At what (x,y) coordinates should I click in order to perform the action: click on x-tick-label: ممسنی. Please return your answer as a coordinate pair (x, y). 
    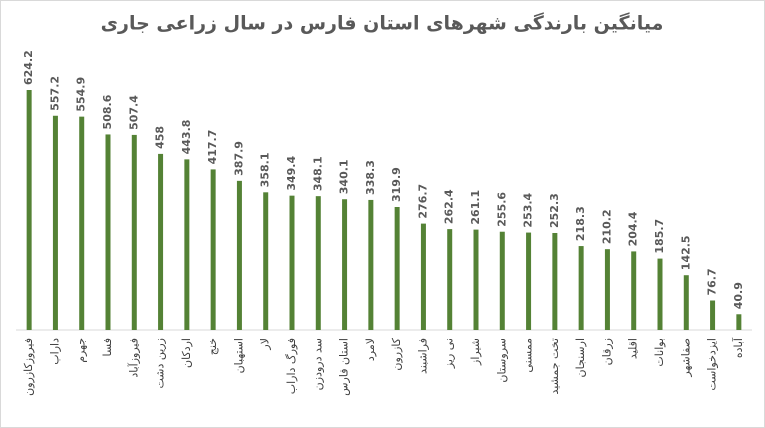
    Looking at the image, I should click on (528, 355).